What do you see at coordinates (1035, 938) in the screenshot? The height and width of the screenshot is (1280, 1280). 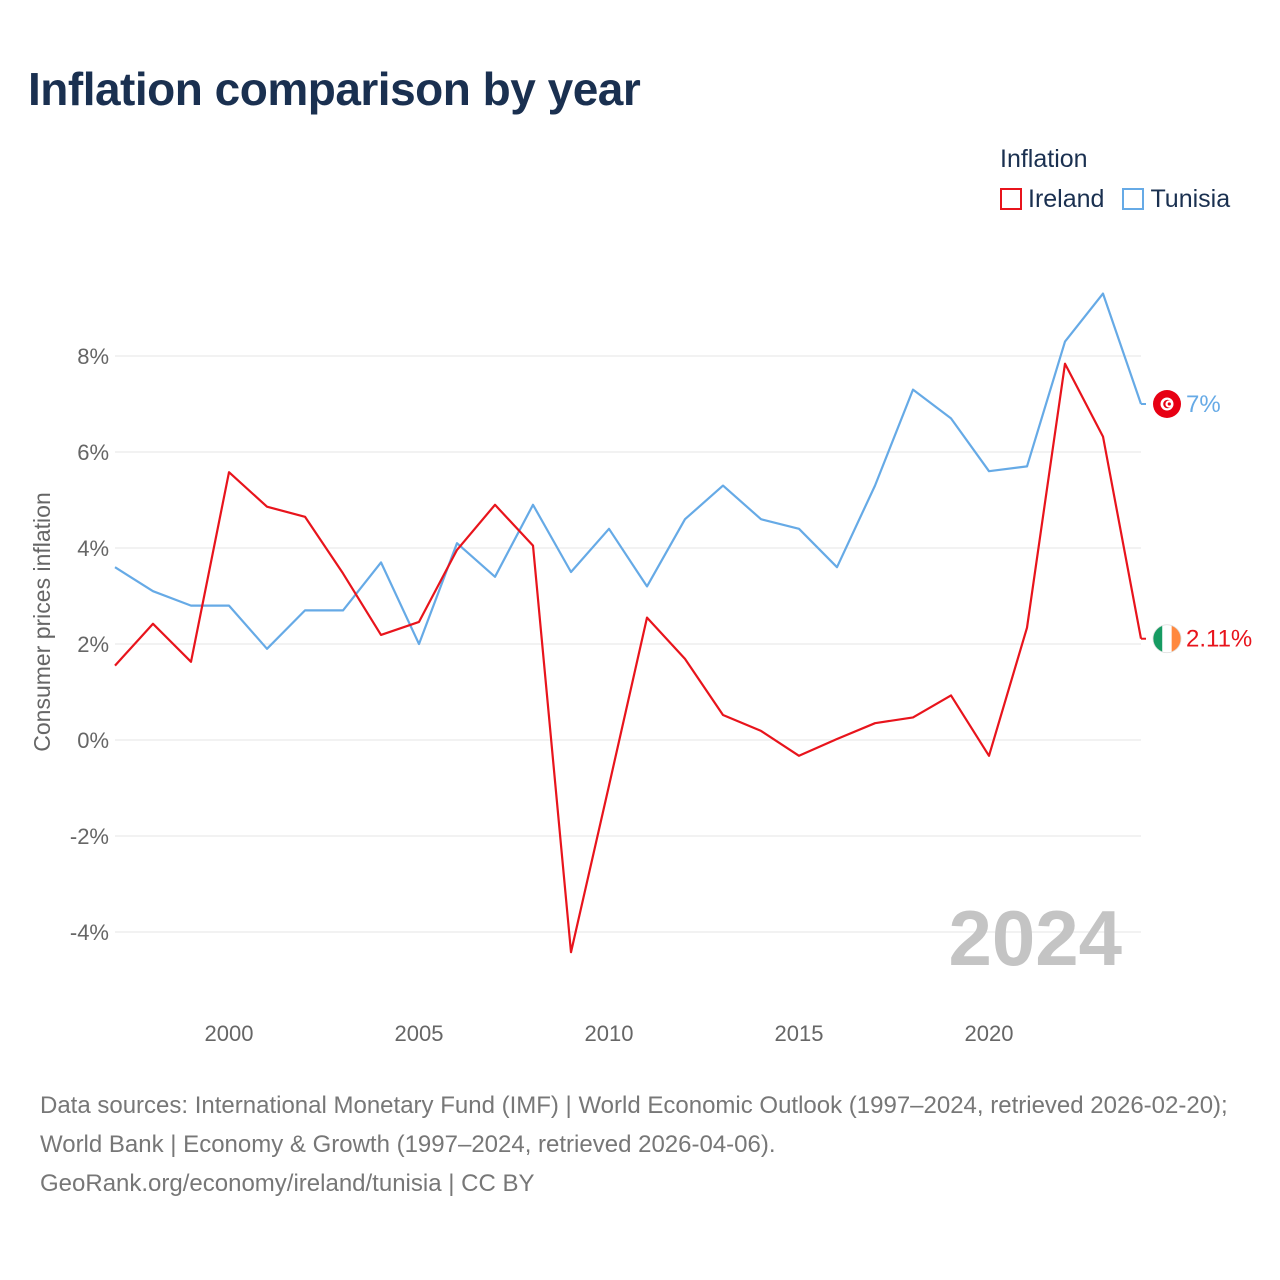 I see `year-watermark: 2024` at bounding box center [1035, 938].